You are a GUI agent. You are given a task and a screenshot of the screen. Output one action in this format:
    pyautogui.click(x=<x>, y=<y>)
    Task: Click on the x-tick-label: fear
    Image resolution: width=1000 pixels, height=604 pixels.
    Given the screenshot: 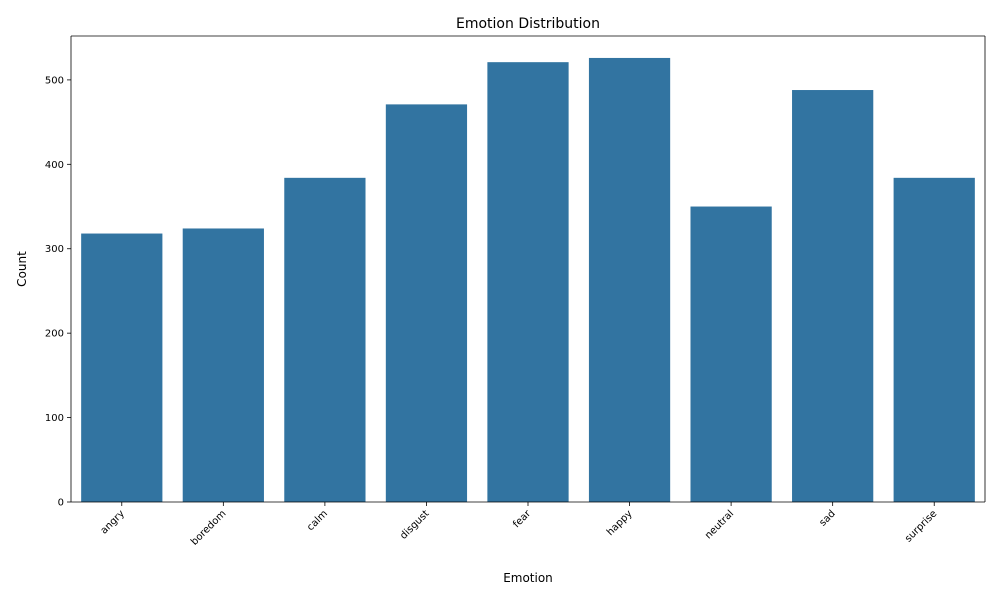 What is the action you would take?
    pyautogui.click(x=522, y=519)
    